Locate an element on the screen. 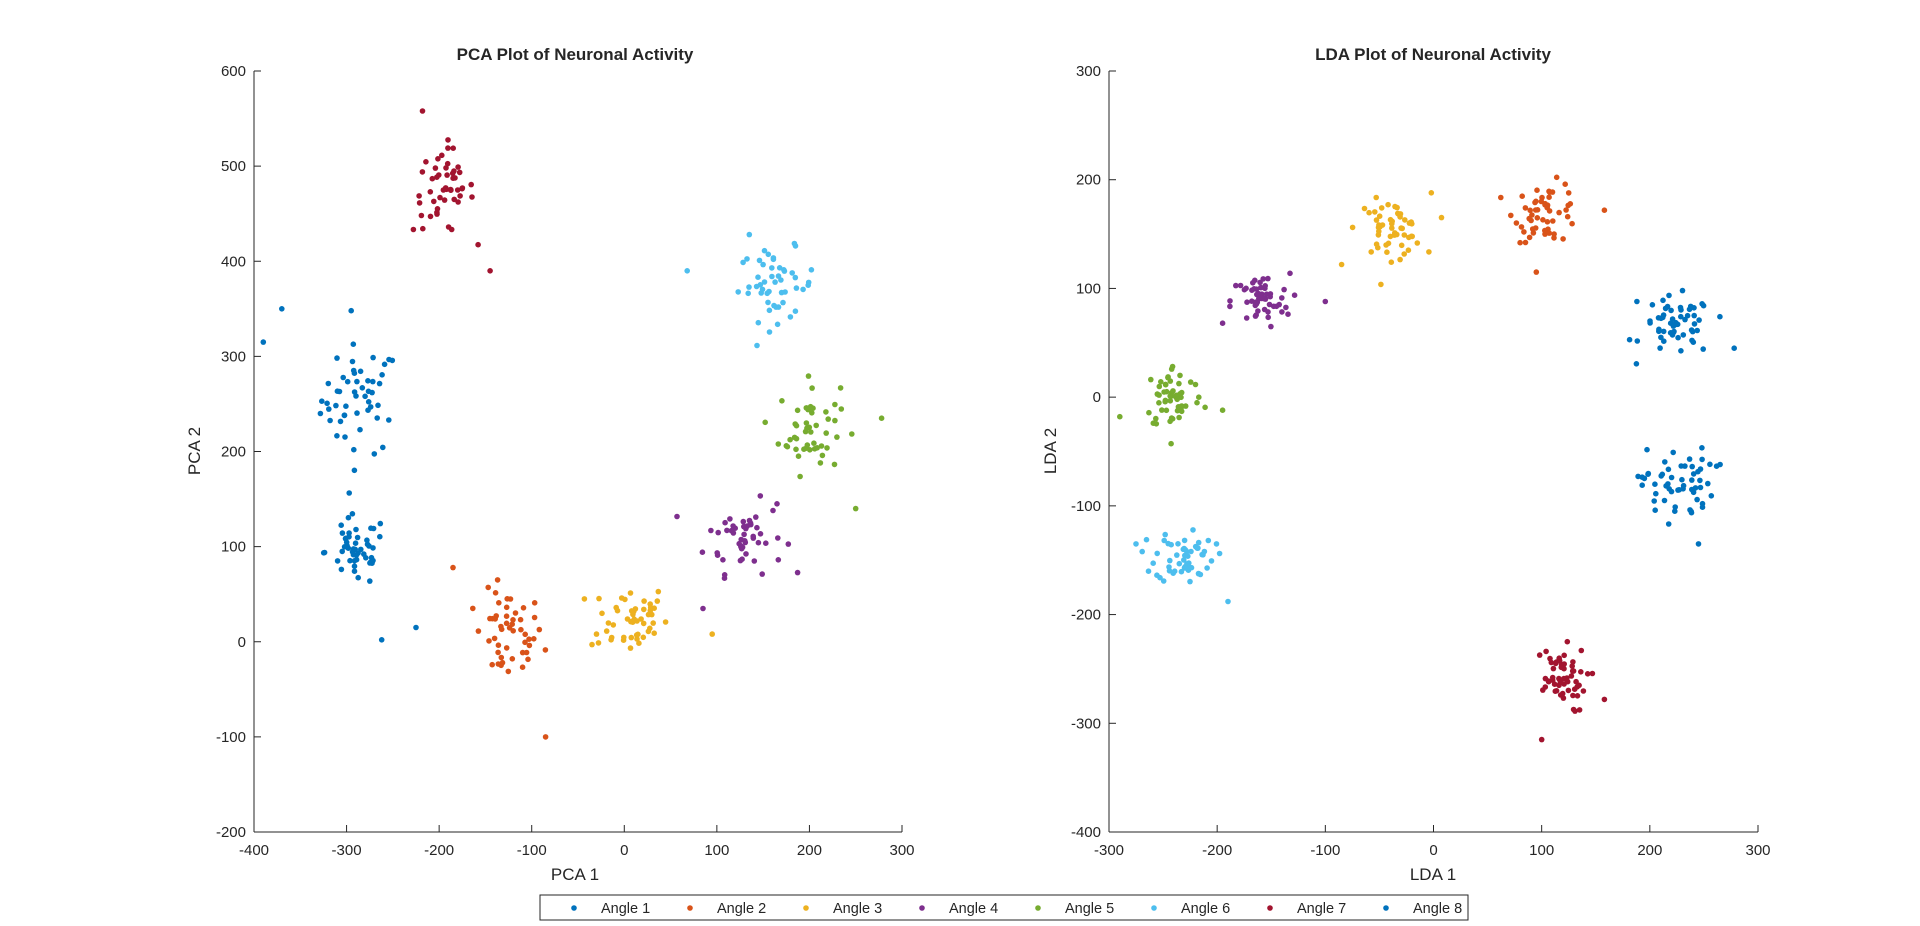  legend-label: Angle 8 is located at coordinates (1437, 909).